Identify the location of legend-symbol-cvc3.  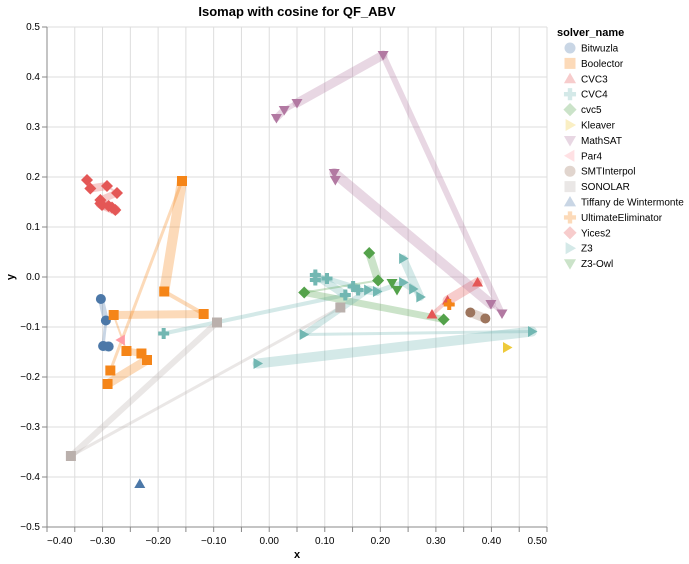
(570, 78).